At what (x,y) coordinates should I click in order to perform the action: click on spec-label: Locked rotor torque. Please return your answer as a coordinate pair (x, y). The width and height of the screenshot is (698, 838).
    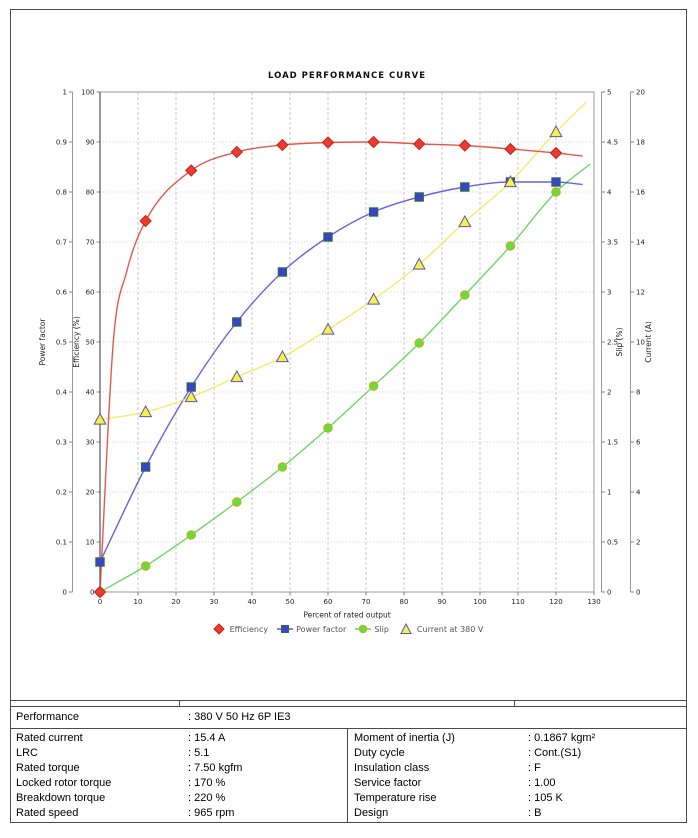
    Looking at the image, I should click on (64, 783).